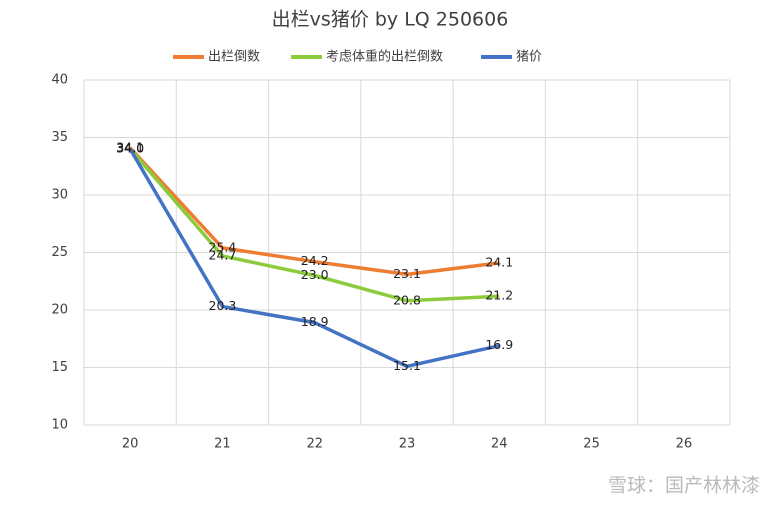 Image resolution: width=779 pixels, height=509 pixels. I want to click on legend-label: 猪价, so click(529, 57).